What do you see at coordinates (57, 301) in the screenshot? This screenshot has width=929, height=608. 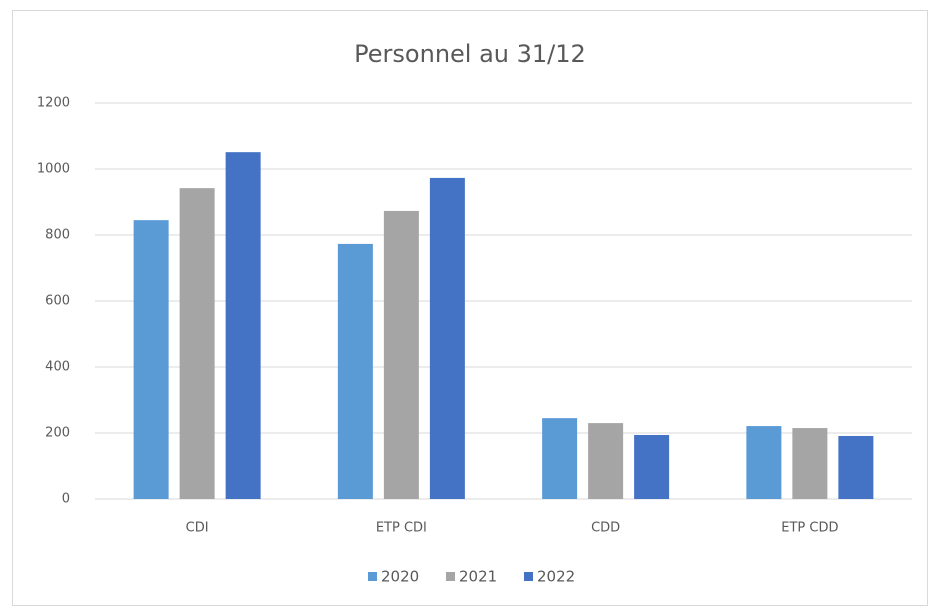 I see `y-tick-label: 600` at bounding box center [57, 301].